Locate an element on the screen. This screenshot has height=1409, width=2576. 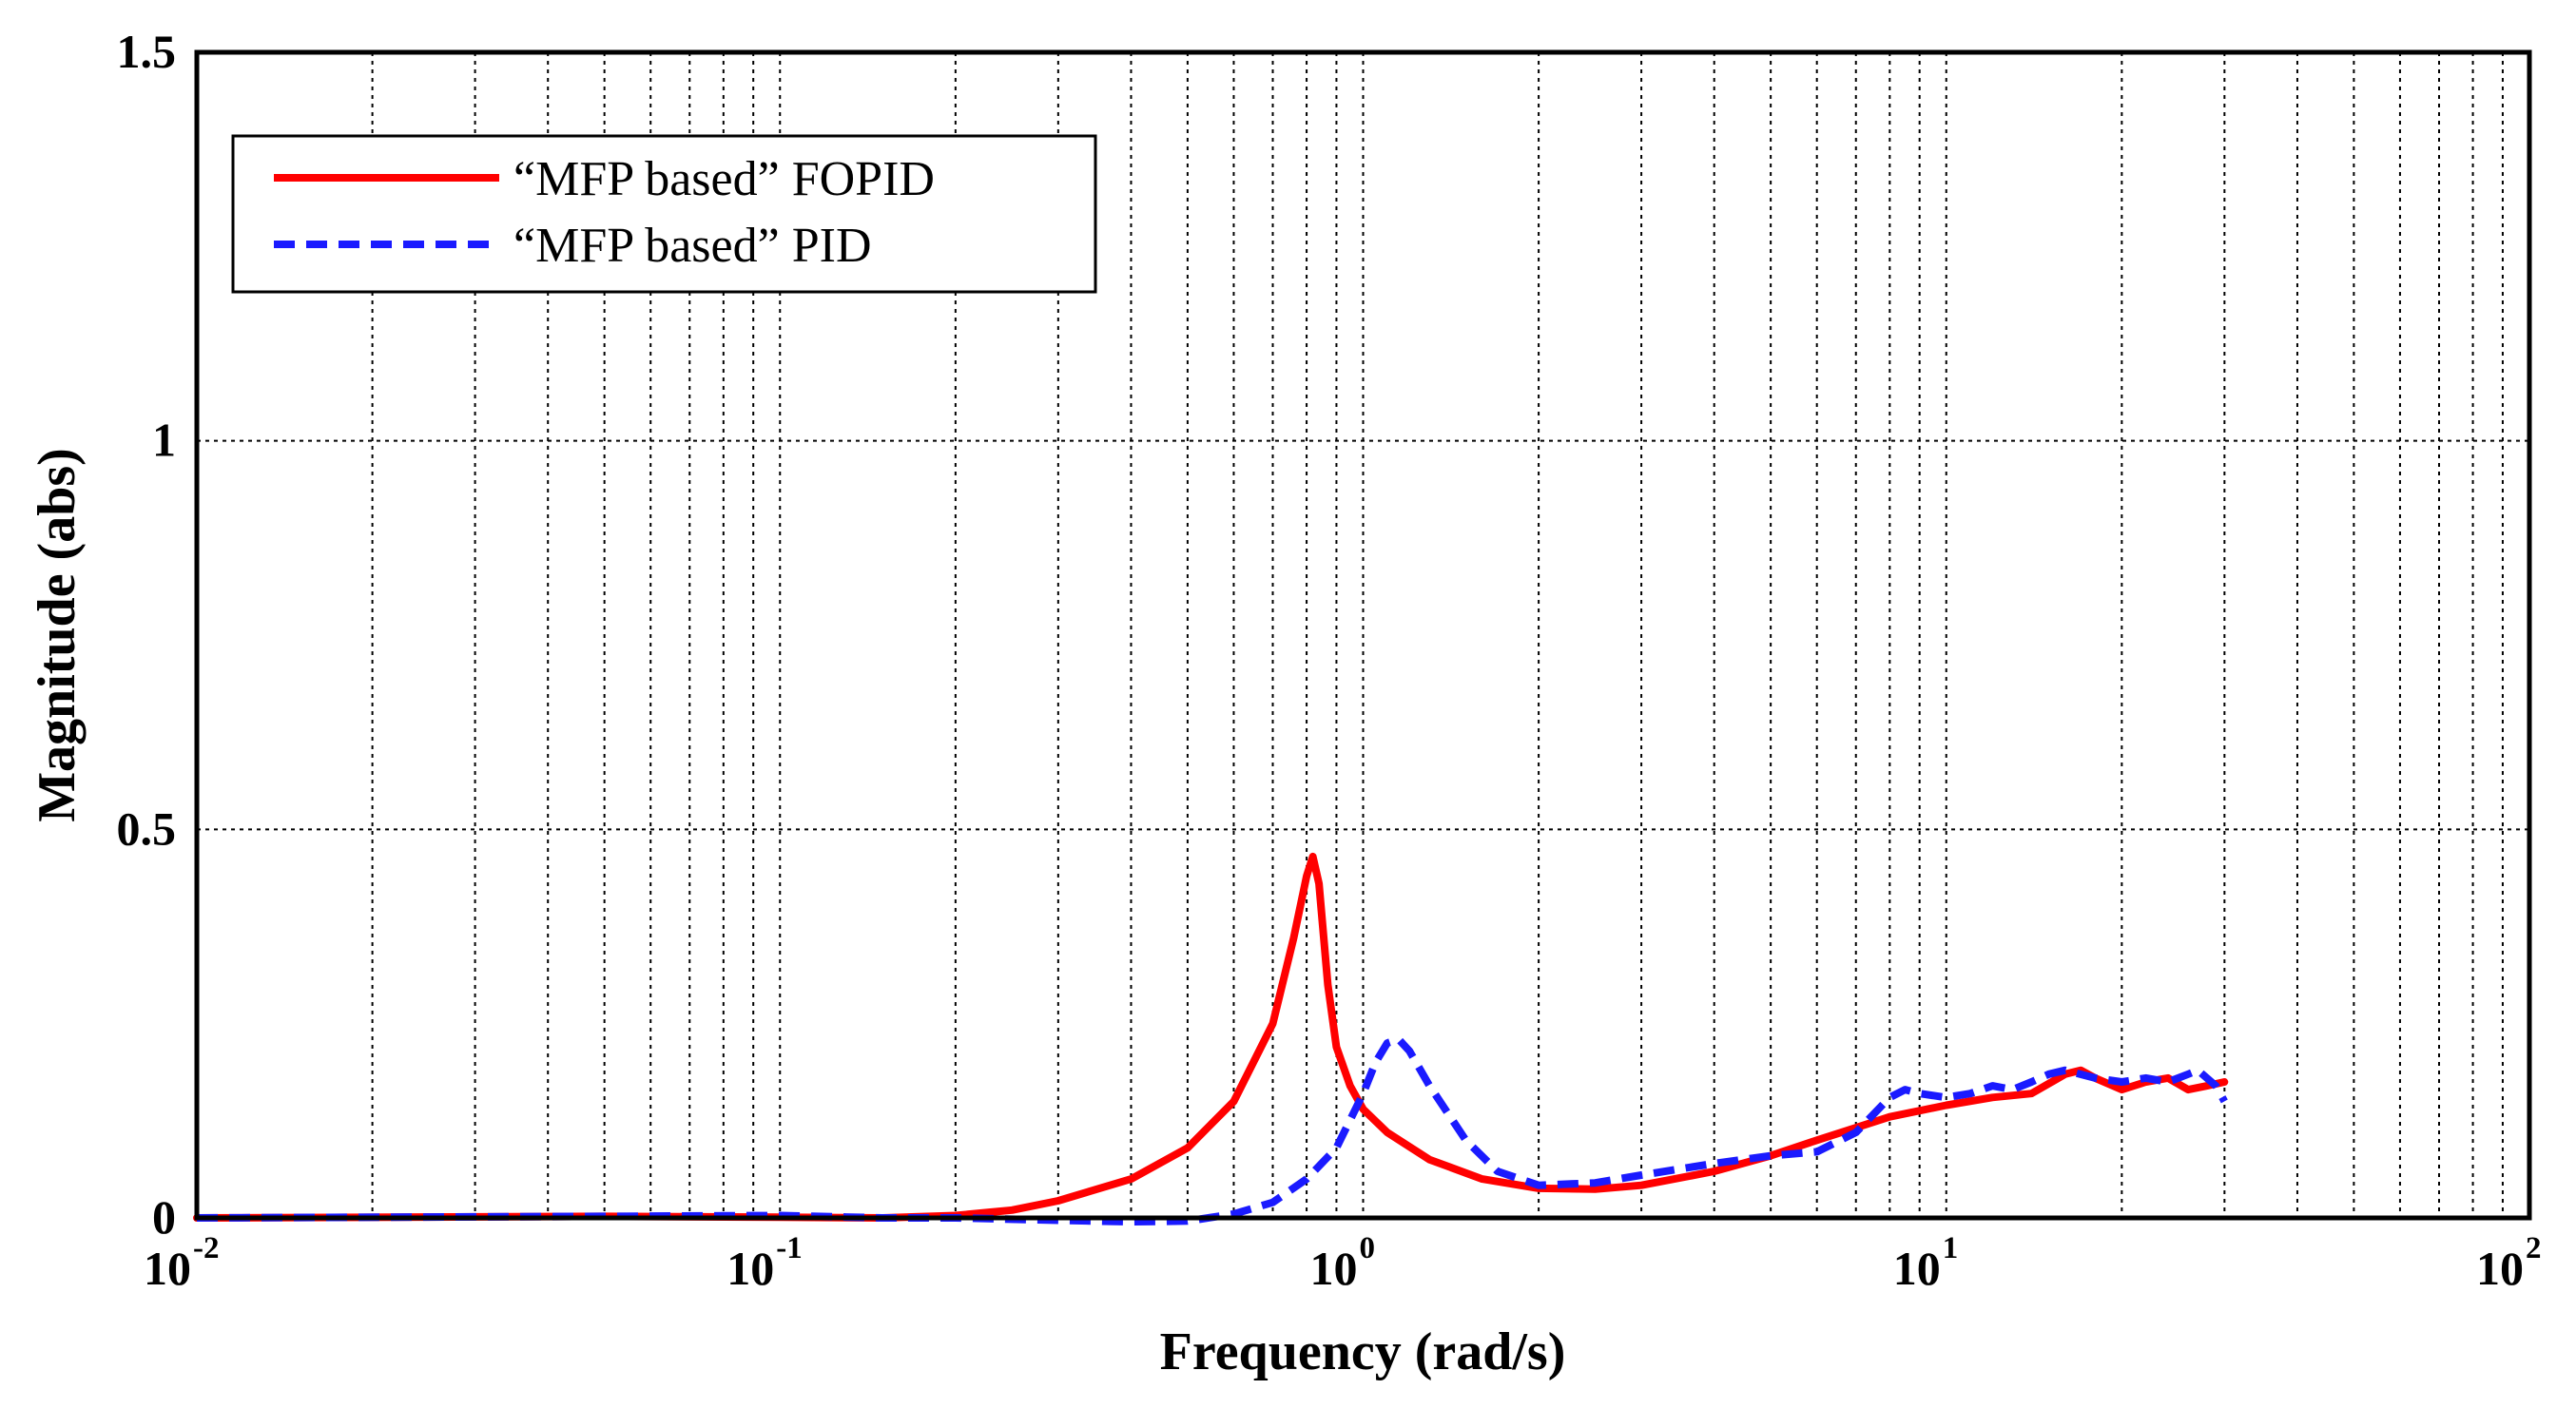
x-tick-exponent: 2 is located at coordinates (2534, 1248).